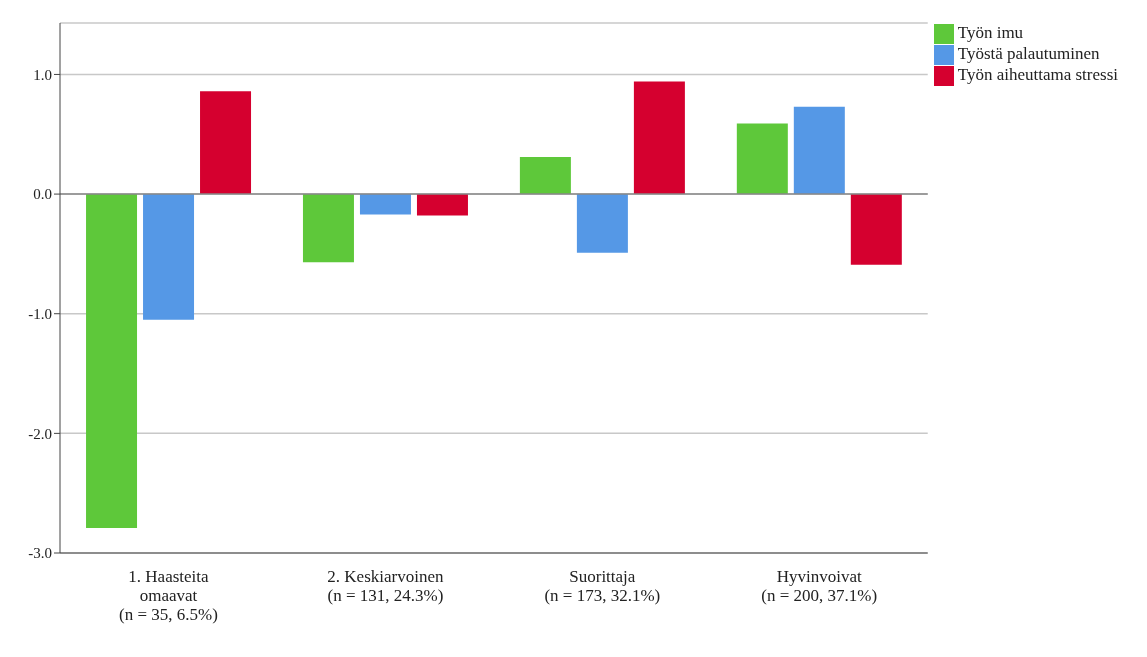  Describe the element at coordinates (990, 32) in the screenshot. I see `legend-label: Työn imu` at that location.